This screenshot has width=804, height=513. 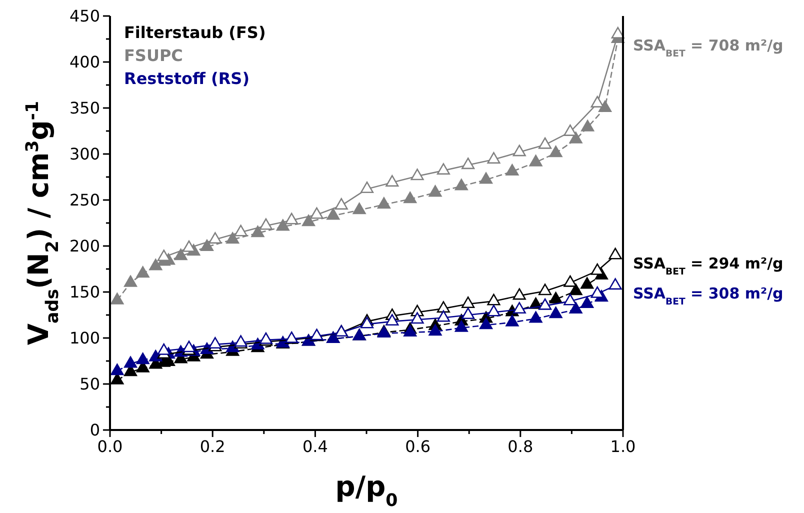 What do you see at coordinates (84, 108) in the screenshot?
I see `y-tick-label: 350` at bounding box center [84, 108].